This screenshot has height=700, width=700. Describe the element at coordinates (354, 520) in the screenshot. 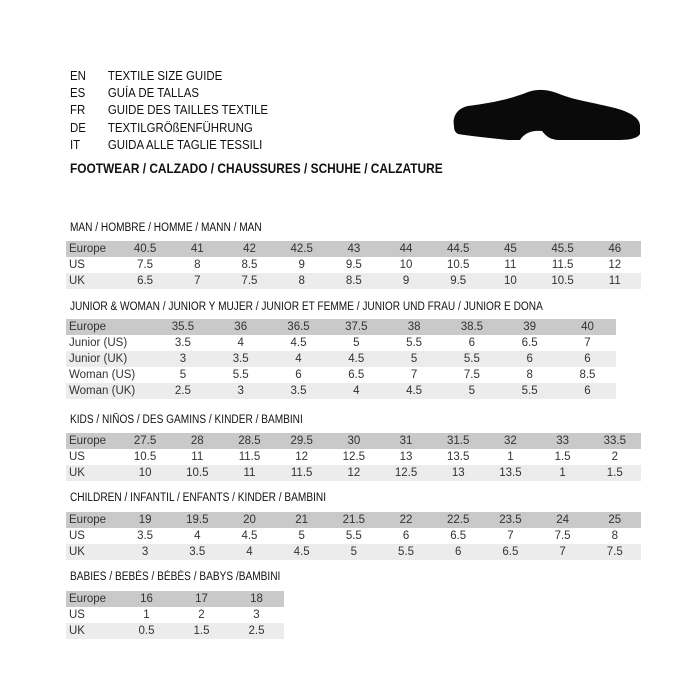

I see `size-cell: 21.5` at that location.